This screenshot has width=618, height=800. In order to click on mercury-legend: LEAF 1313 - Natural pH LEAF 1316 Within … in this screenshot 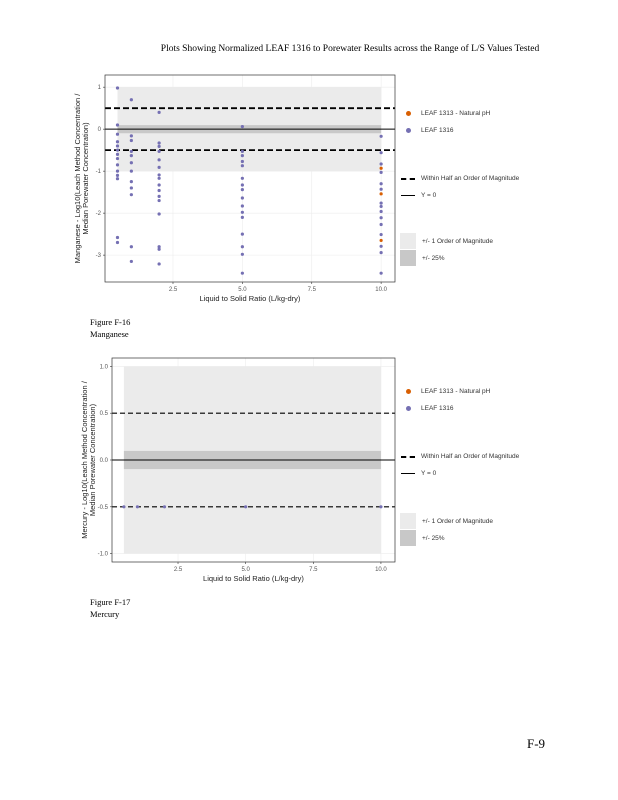, I will do `click(480, 468)`.